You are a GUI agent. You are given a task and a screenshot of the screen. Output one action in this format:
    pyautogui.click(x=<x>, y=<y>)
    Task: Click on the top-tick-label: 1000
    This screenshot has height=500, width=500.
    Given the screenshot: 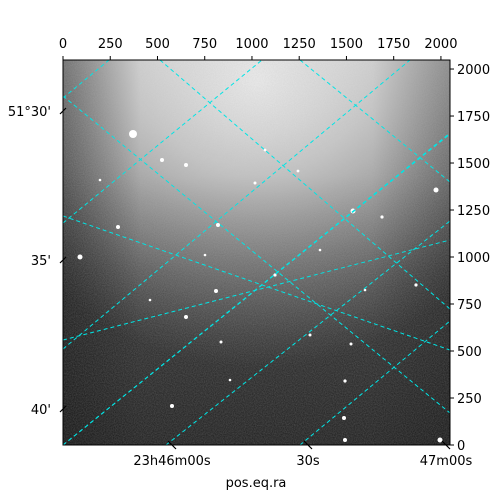 What is the action you would take?
    pyautogui.click(x=251, y=44)
    